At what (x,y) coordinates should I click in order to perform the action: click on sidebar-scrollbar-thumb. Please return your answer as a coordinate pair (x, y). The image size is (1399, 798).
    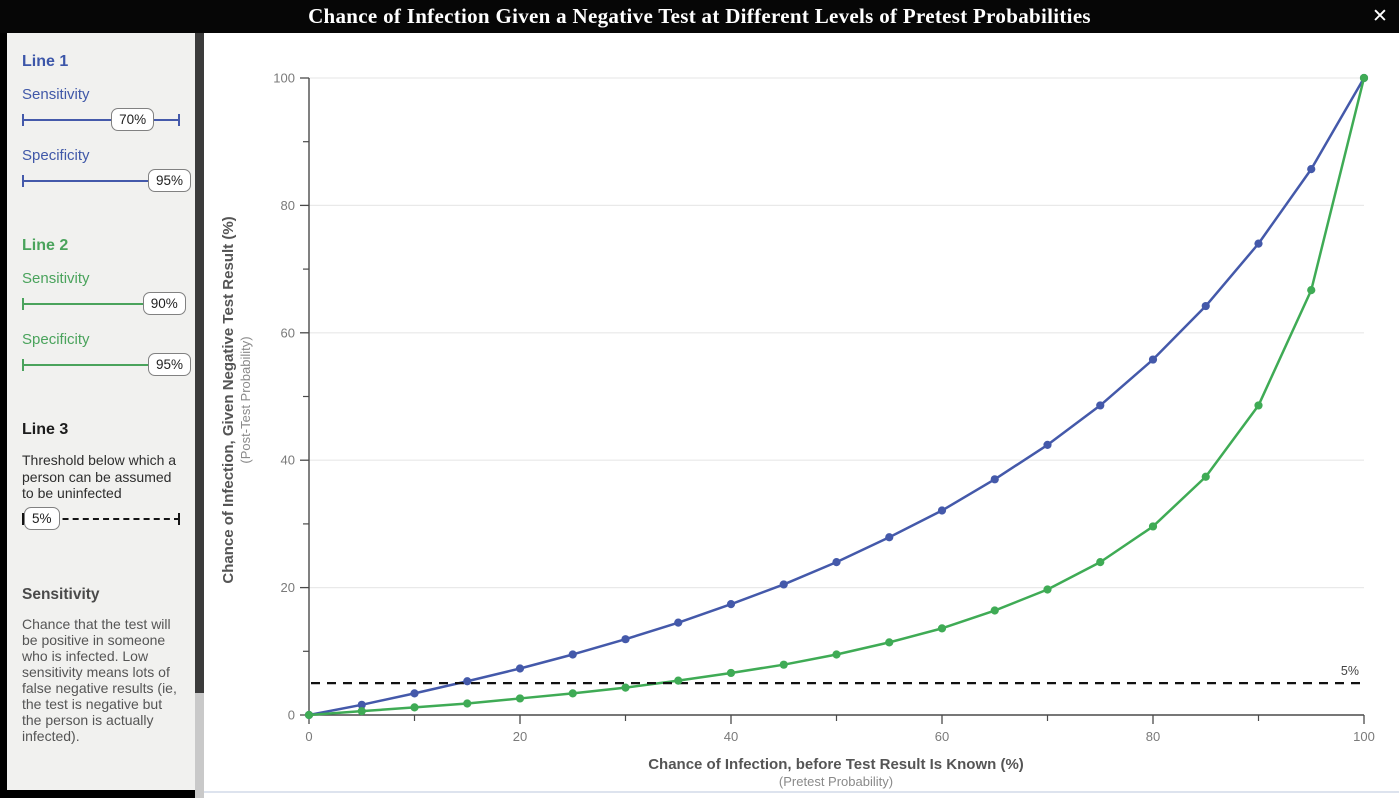
    Looking at the image, I should click on (199, 363).